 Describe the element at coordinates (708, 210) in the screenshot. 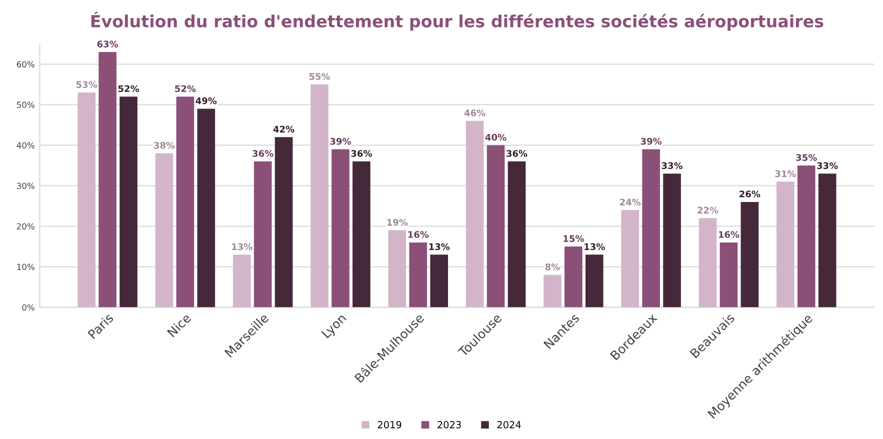

I see `data-label: 22%` at that location.